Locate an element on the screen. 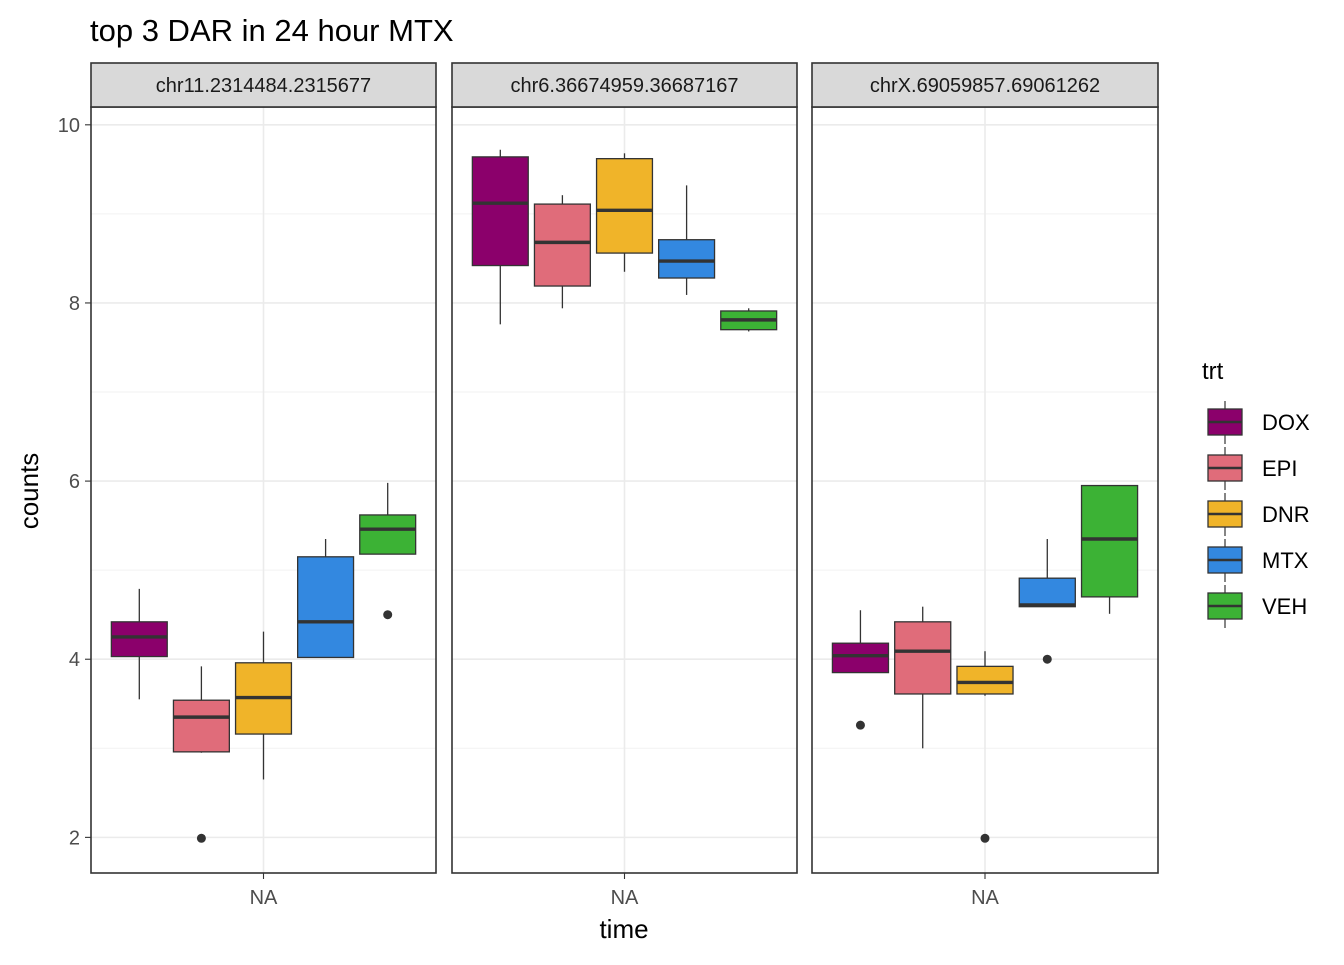 The image size is (1344, 965). legend-item-dox: DOX is located at coordinates (1258, 422).